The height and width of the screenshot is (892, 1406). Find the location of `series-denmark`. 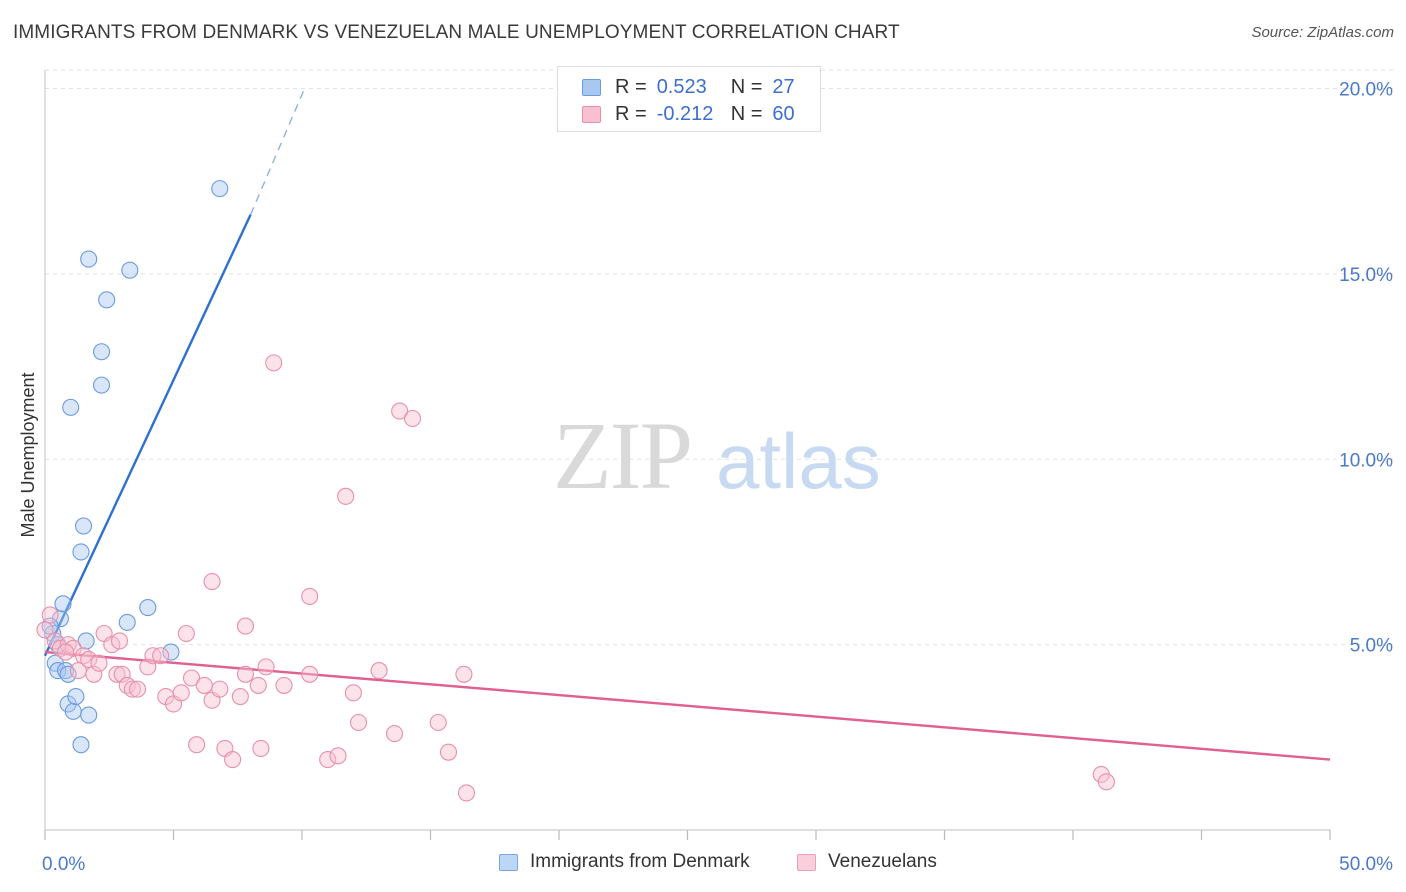

series-denmark is located at coordinates (135, 467).